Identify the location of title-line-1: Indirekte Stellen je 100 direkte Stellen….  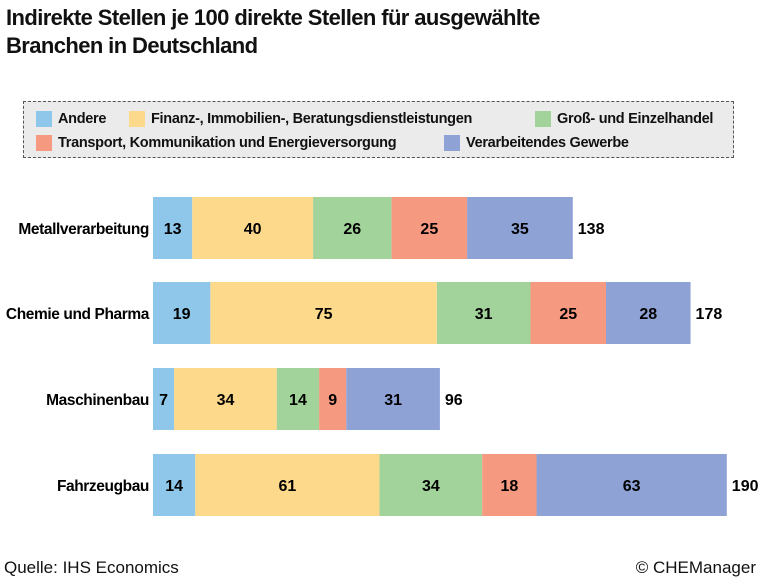
(273, 17).